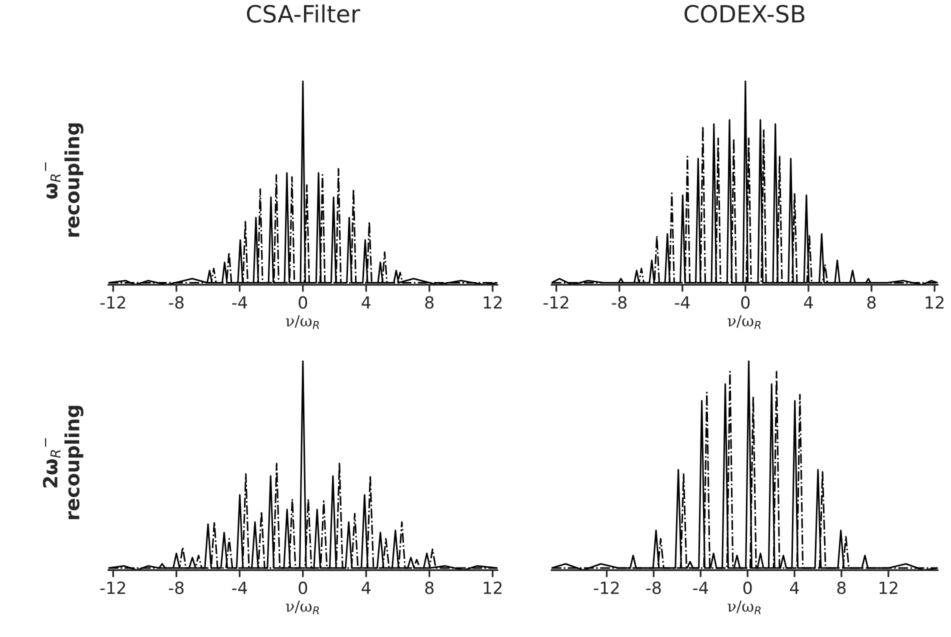 This screenshot has width=951, height=637. Describe the element at coordinates (303, 13) in the screenshot. I see `chart-title: CSA-Filter` at that location.